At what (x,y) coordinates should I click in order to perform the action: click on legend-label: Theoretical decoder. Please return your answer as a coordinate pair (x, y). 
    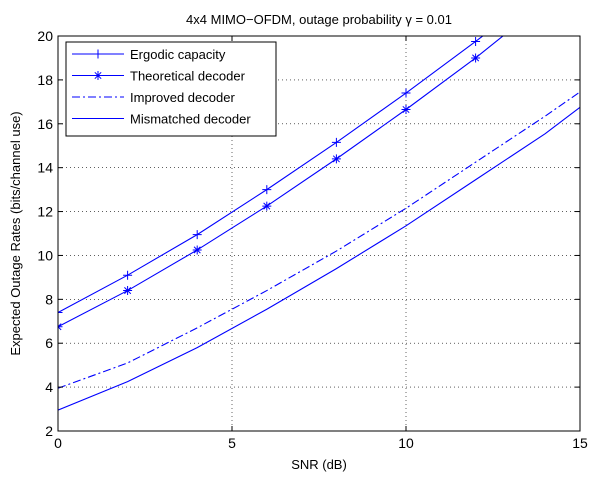
    Looking at the image, I should click on (188, 76).